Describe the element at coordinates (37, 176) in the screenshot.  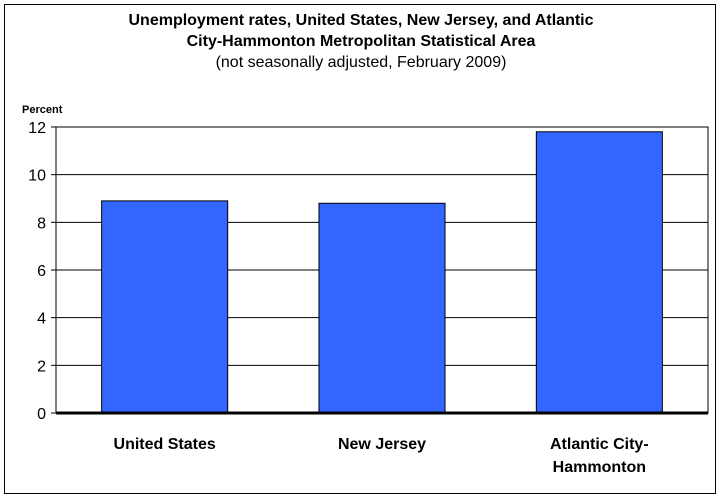
I see `y-tick-label: 10` at that location.